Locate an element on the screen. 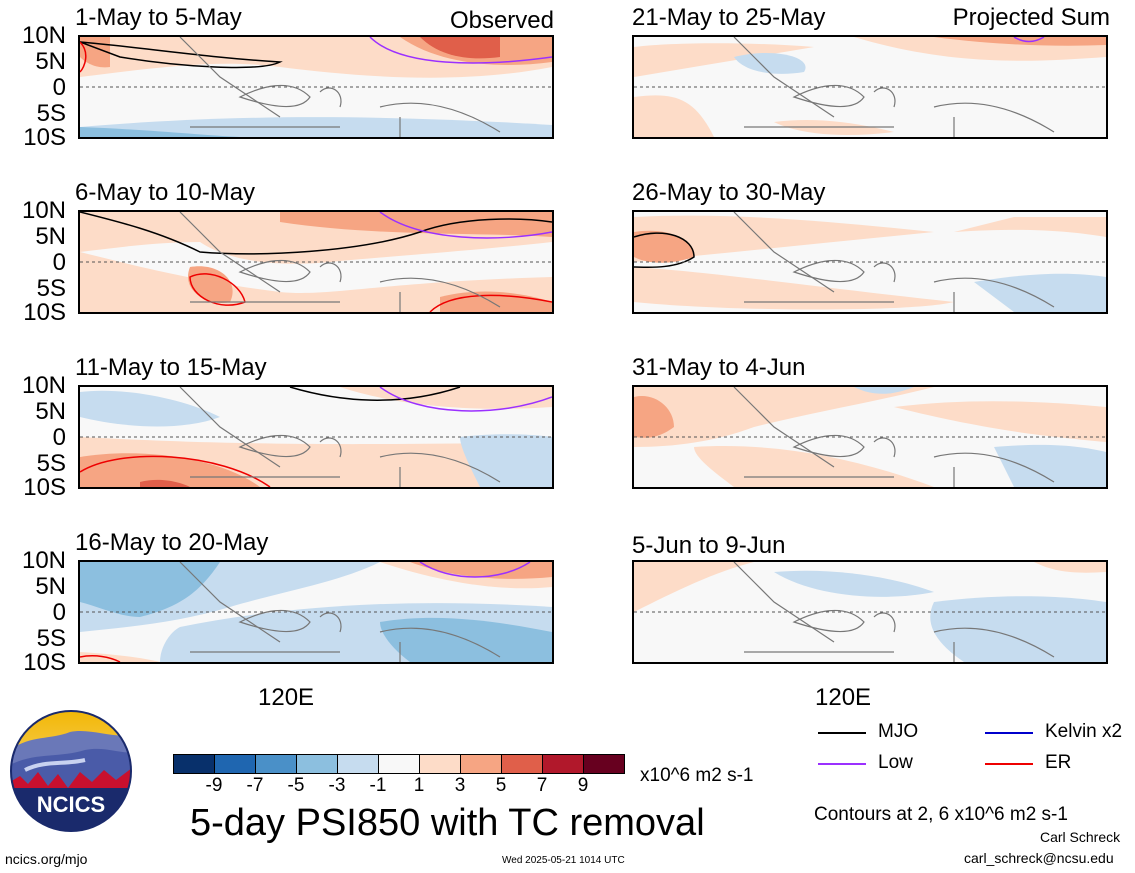  legend-mjo-line is located at coordinates (842, 733).